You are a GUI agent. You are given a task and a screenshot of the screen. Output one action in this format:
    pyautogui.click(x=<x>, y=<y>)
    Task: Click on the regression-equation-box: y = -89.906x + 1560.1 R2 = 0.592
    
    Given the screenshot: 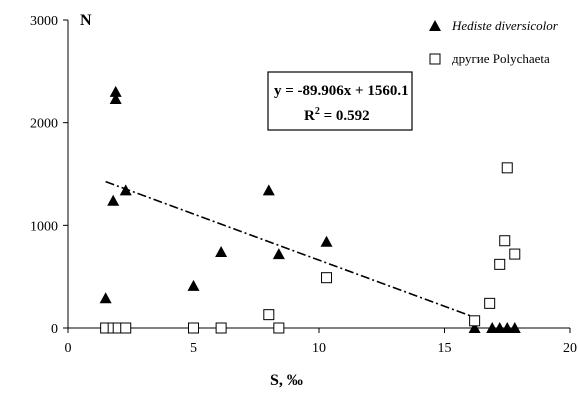 What is the action you would take?
    pyautogui.click(x=340, y=101)
    